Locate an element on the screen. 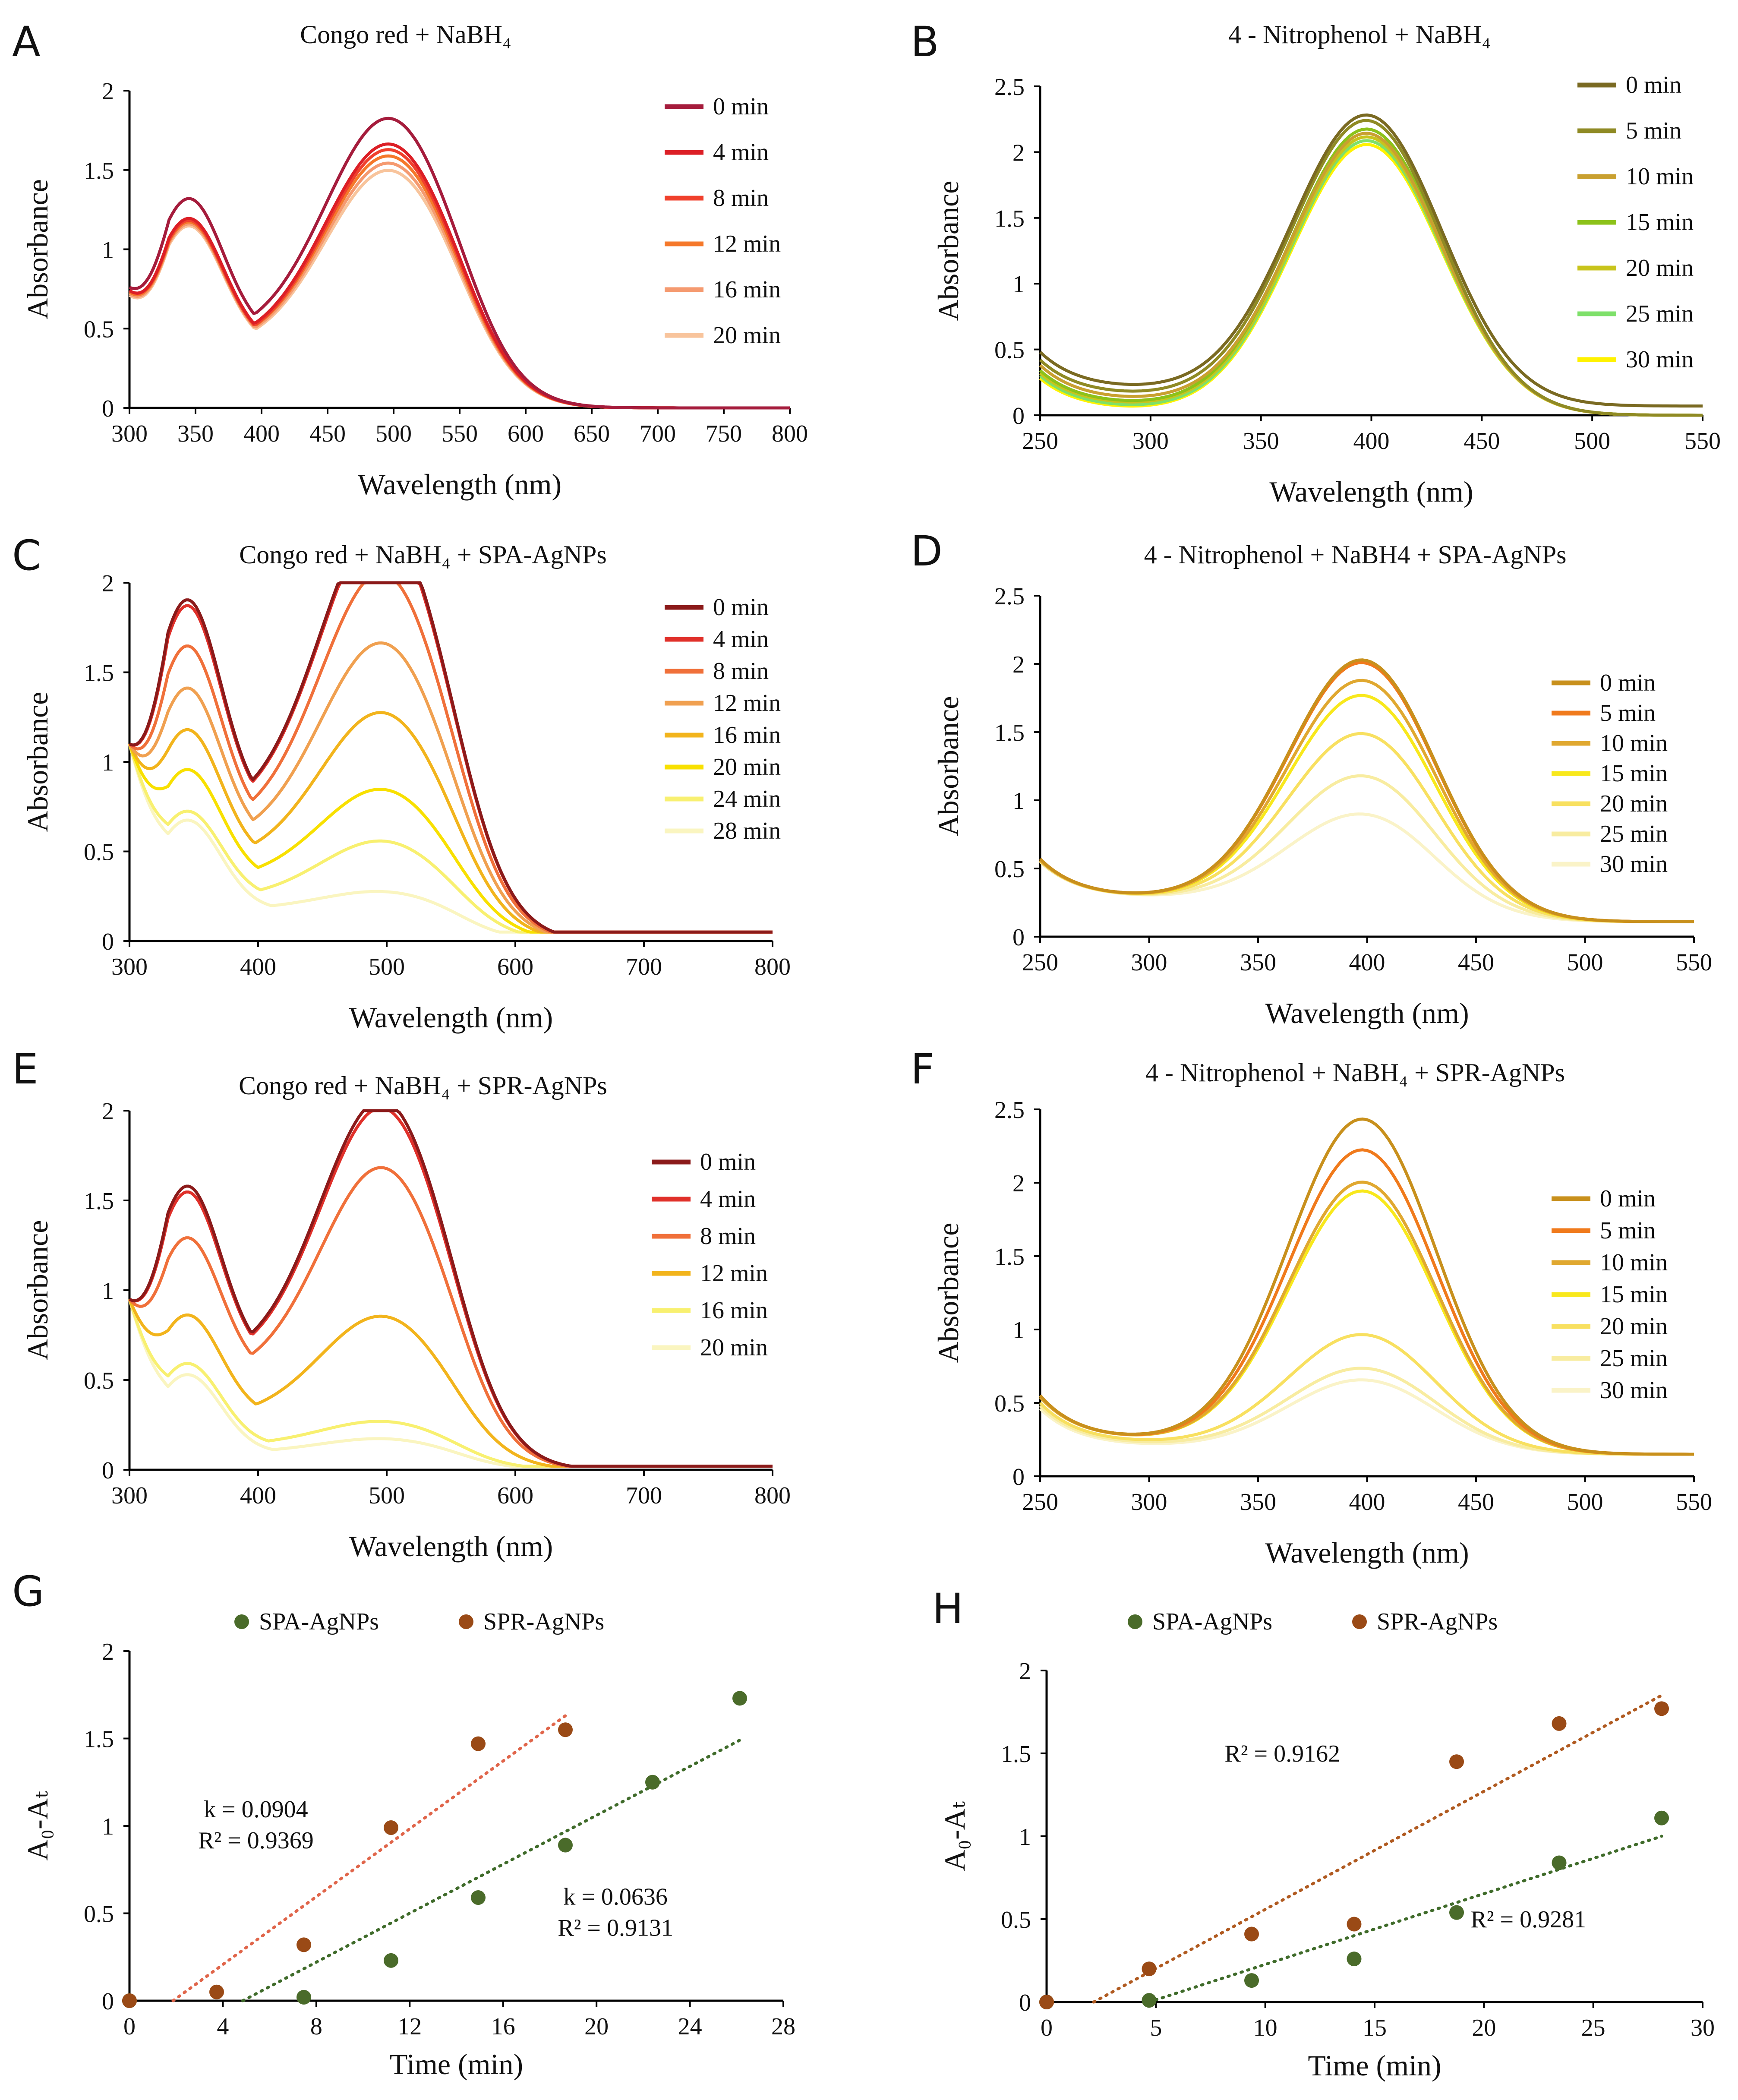  legend-label: 12 min is located at coordinates (747, 244).